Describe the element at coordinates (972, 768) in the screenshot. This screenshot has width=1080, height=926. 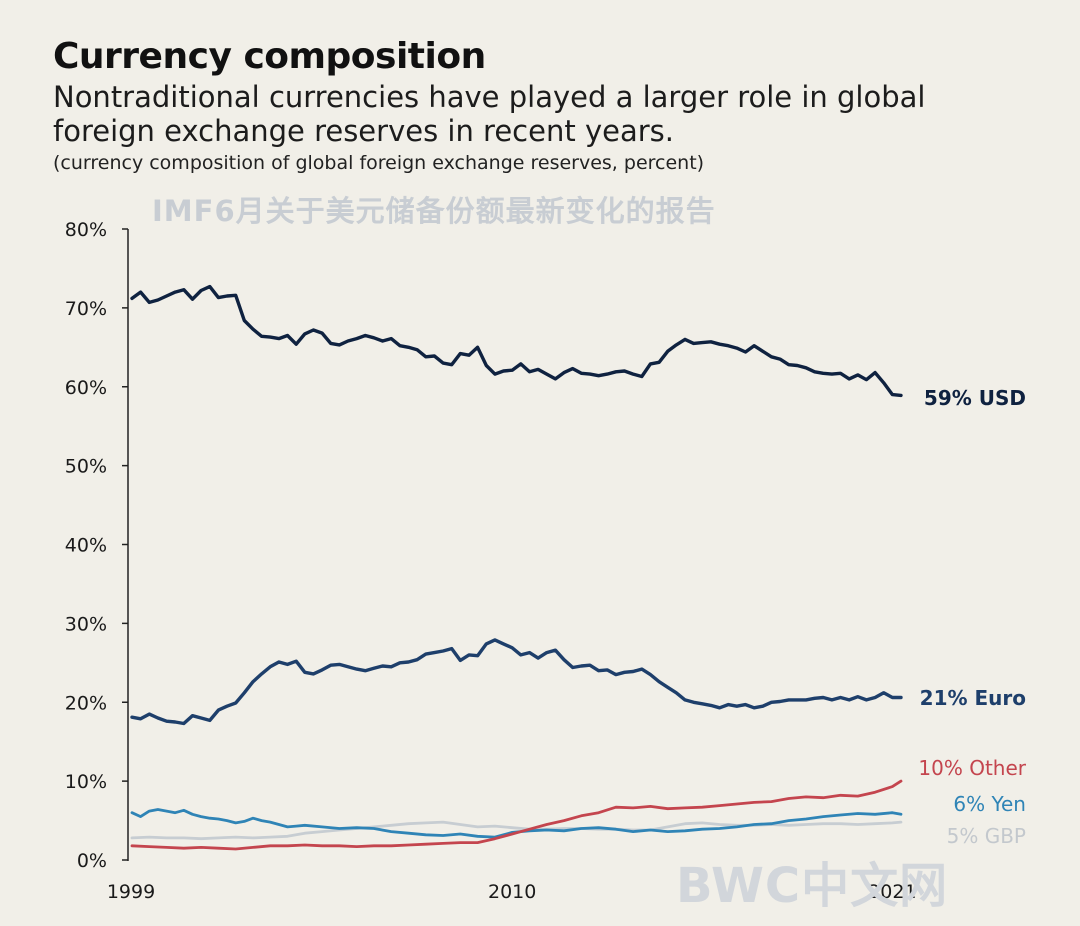
I see `series-label-other: 10% Other` at that location.